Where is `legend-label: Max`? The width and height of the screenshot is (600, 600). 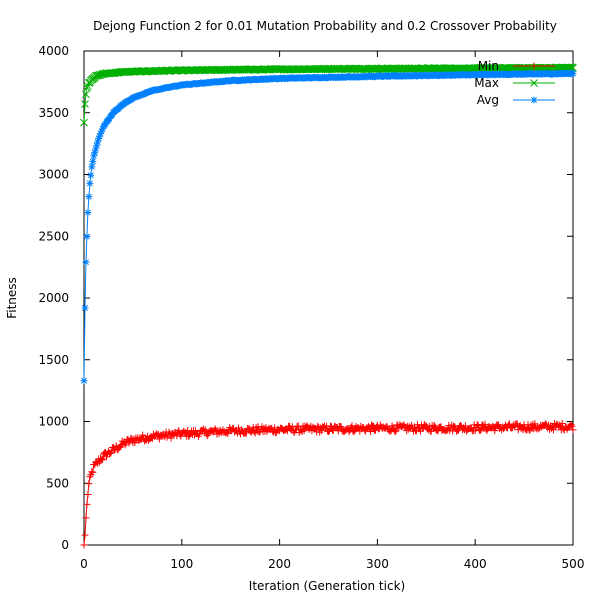 legend-label: Max is located at coordinates (486, 83).